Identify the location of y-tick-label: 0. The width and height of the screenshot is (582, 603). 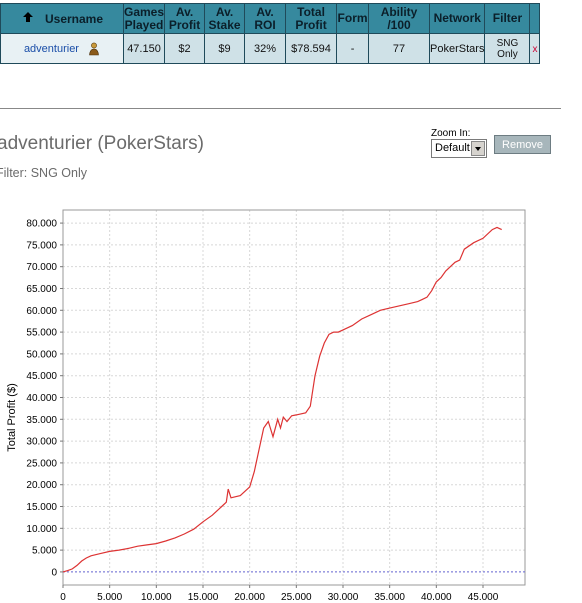
(54, 572).